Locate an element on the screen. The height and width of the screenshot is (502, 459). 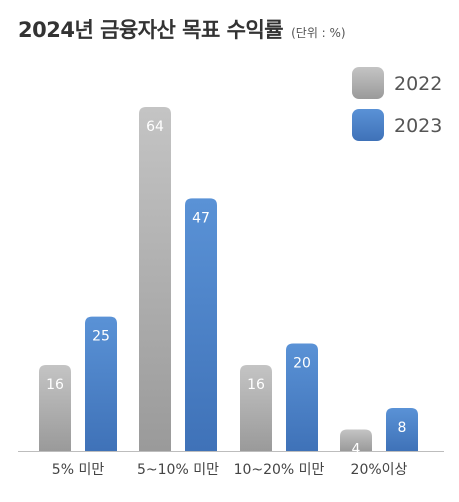
legend-swatch-2023 is located at coordinates (368, 125).